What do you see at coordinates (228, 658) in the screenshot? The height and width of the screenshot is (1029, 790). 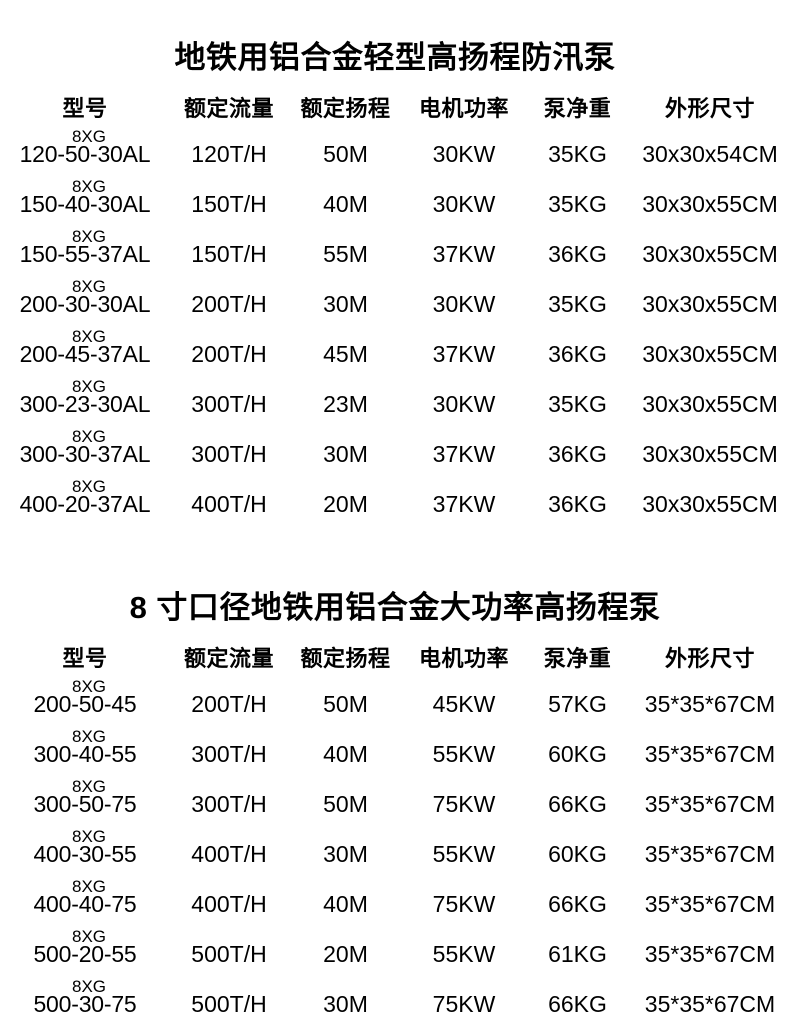 I see `column-header-flow: 额定流量` at bounding box center [228, 658].